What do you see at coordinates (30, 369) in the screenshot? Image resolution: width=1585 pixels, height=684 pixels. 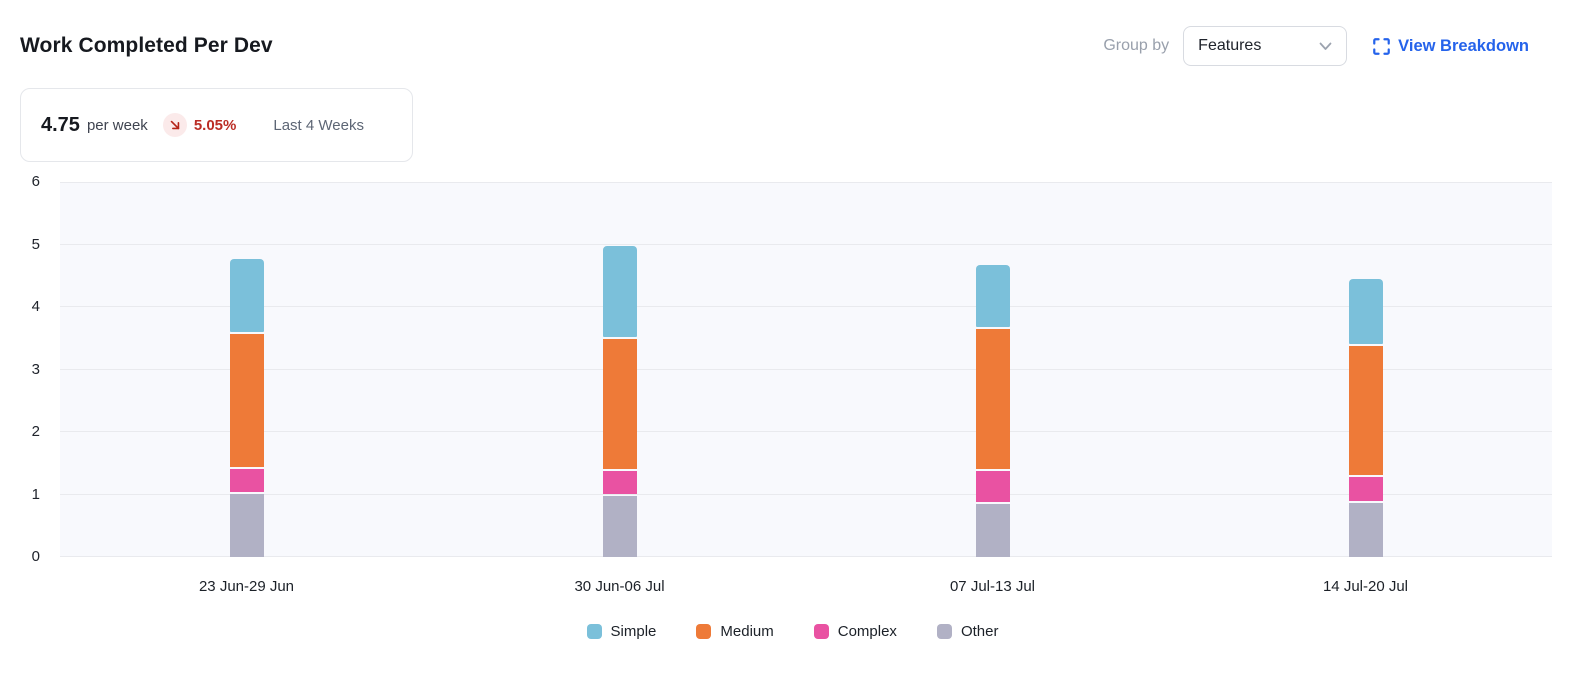 I see `y-axis: 0 1 2 3 4 5 6` at bounding box center [30, 369].